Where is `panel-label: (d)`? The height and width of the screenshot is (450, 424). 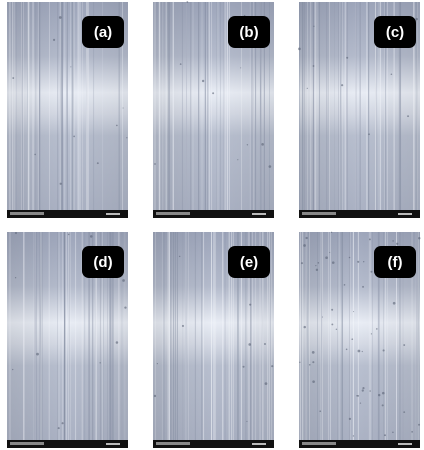
panel-label: (d) is located at coordinates (102, 262).